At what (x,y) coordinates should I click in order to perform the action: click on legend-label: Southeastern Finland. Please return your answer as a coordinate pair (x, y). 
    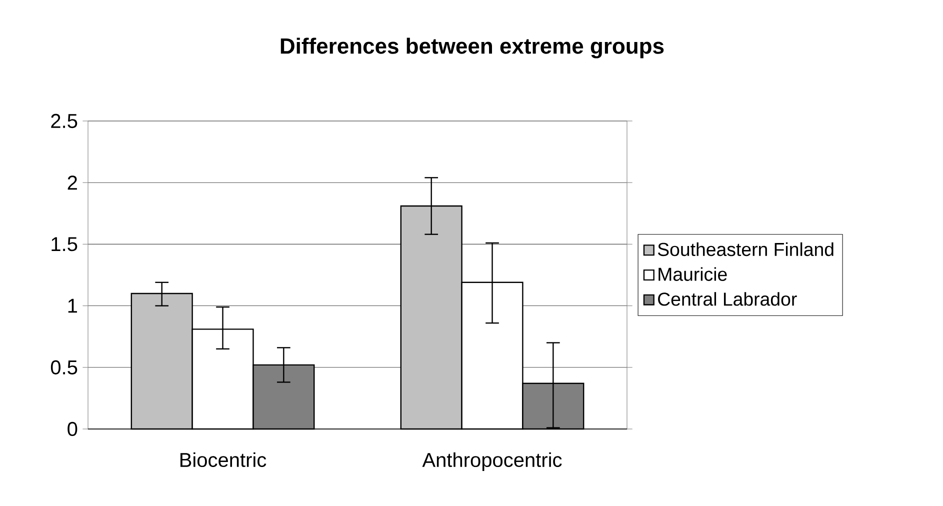
    Looking at the image, I should click on (746, 249).